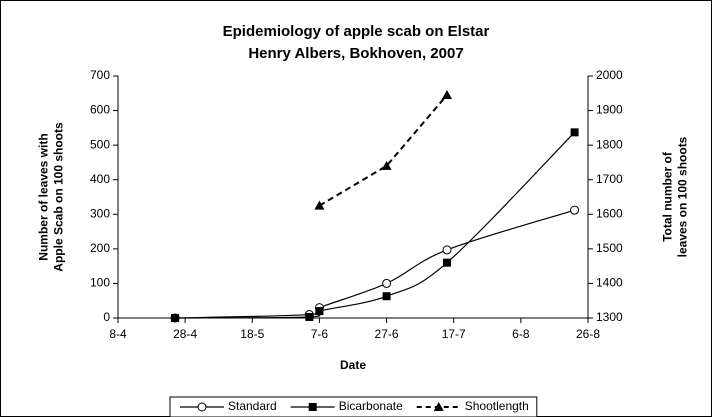 The width and height of the screenshot is (712, 417). I want to click on legend-label: Standard, so click(252, 406).